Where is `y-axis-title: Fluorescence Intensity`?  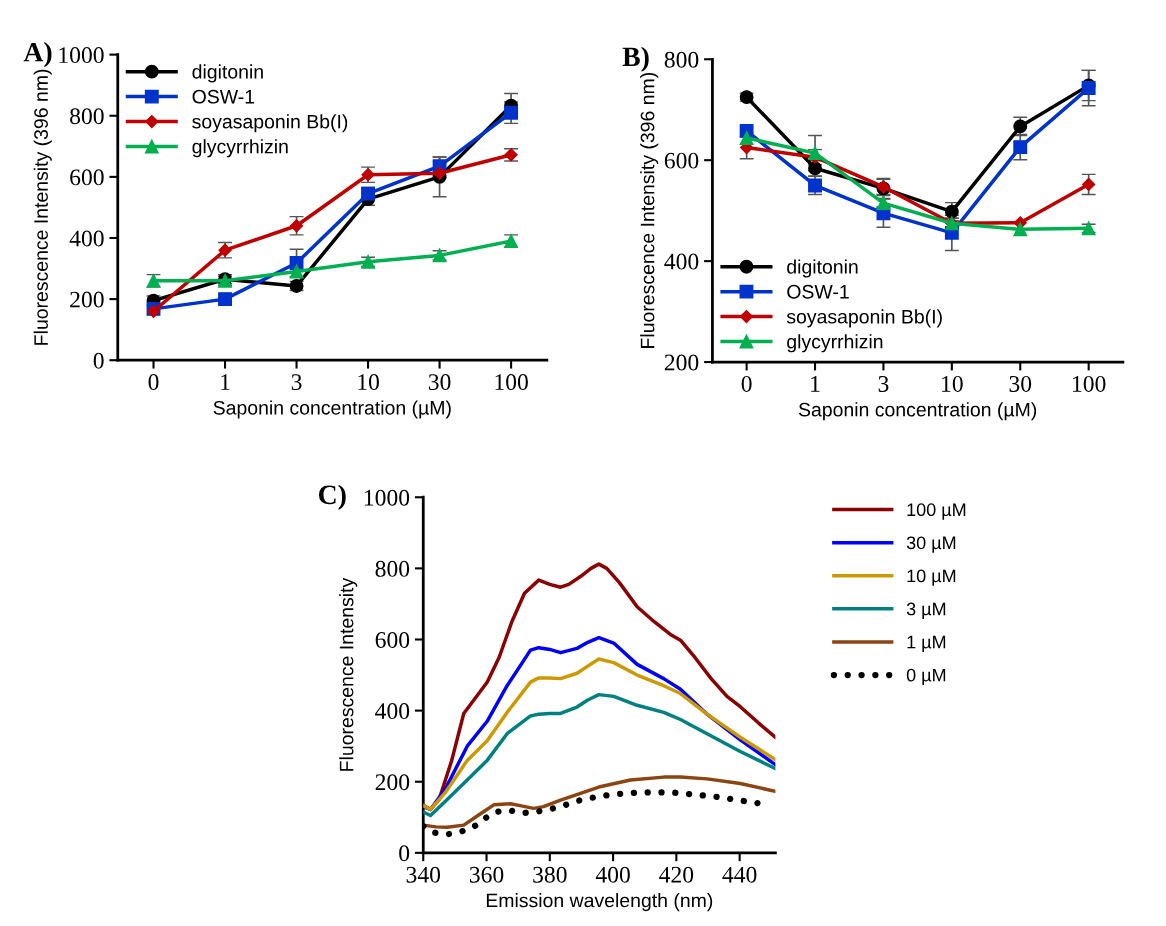
y-axis-title: Fluorescence Intensity is located at coordinates (348, 674).